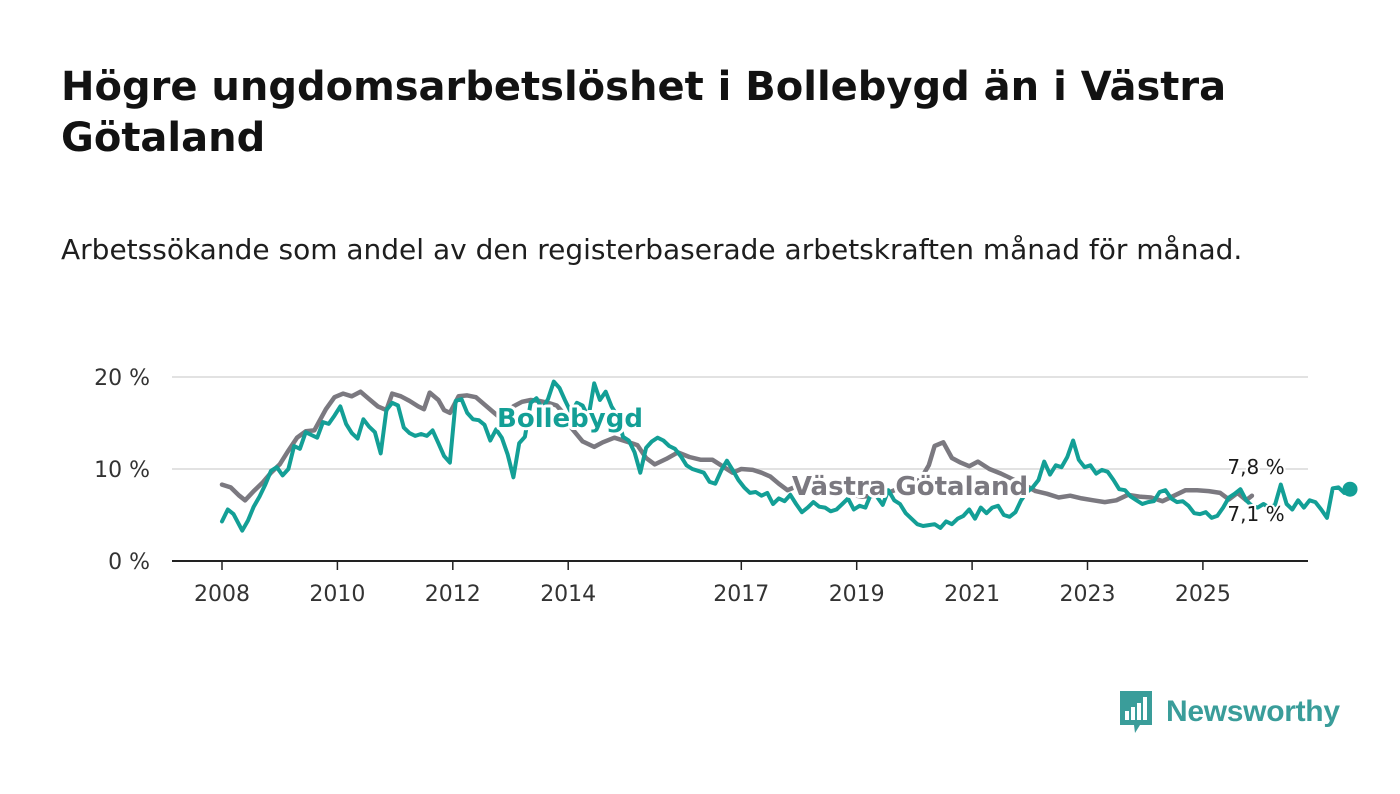 This screenshot has height=794, width=1400. I want to click on series-label-vastra-gotaland: Västra Götaland, so click(910, 487).